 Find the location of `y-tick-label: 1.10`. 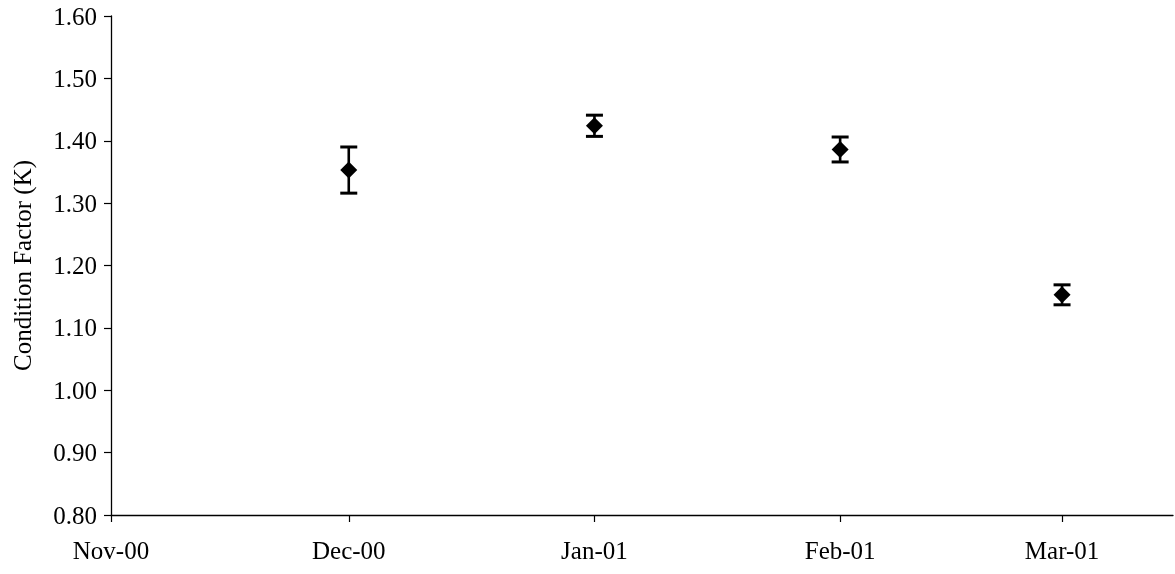

y-tick-label: 1.10 is located at coordinates (75, 328).